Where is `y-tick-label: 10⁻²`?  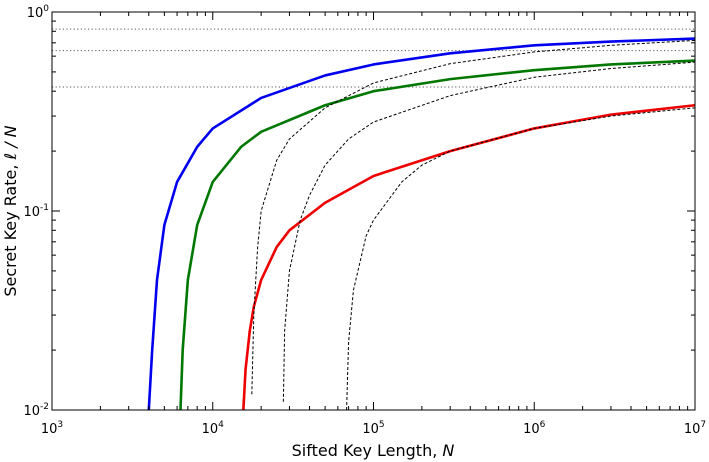
y-tick-label: 10⁻² is located at coordinates (36, 410).